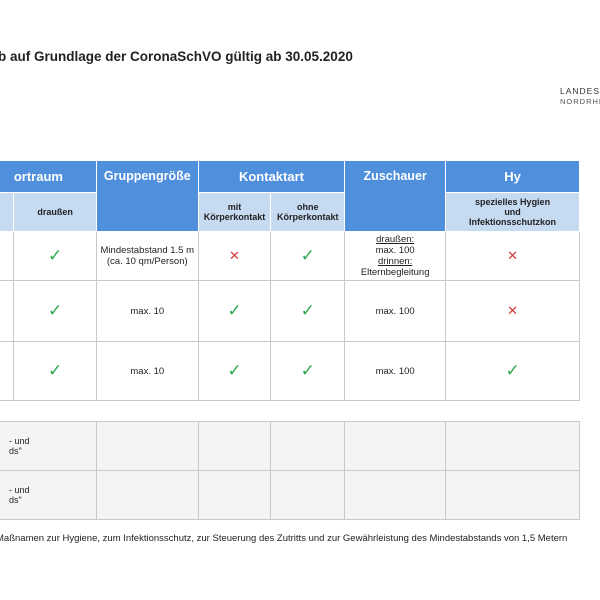  Describe the element at coordinates (271, 176) in the screenshot. I see `header-kontaktart: Kontaktart` at that location.